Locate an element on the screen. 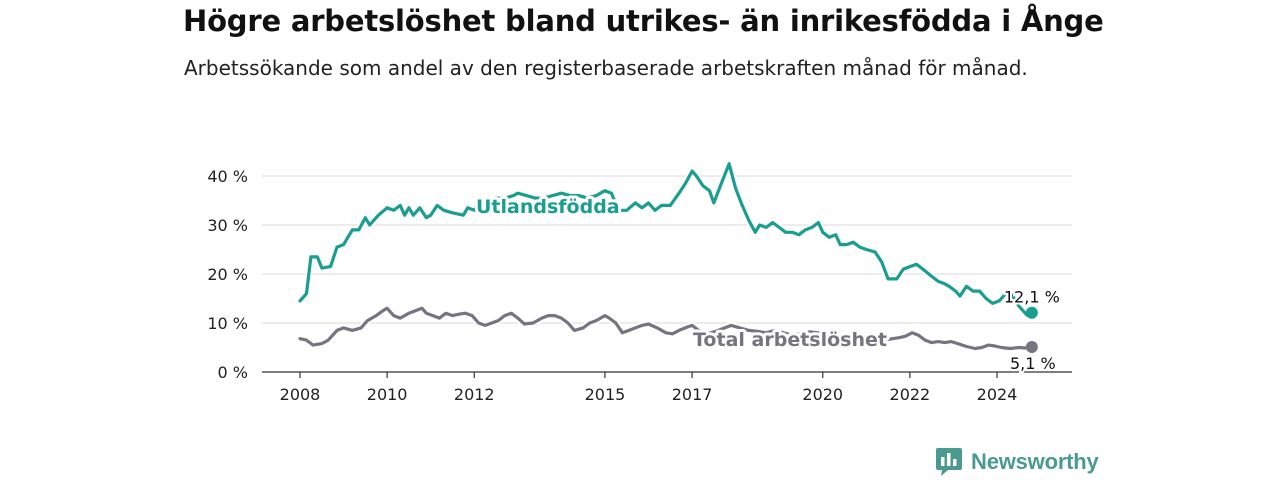 The width and height of the screenshot is (1280, 480). newsworthy-brand: Newsworthy is located at coordinates (1017, 462).